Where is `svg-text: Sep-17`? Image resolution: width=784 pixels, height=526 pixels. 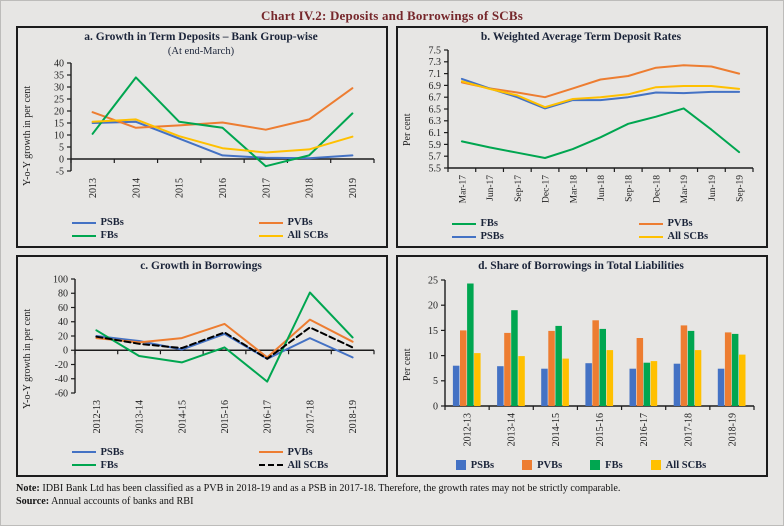
svg-text: Sep-17 is located at coordinates (519, 188).